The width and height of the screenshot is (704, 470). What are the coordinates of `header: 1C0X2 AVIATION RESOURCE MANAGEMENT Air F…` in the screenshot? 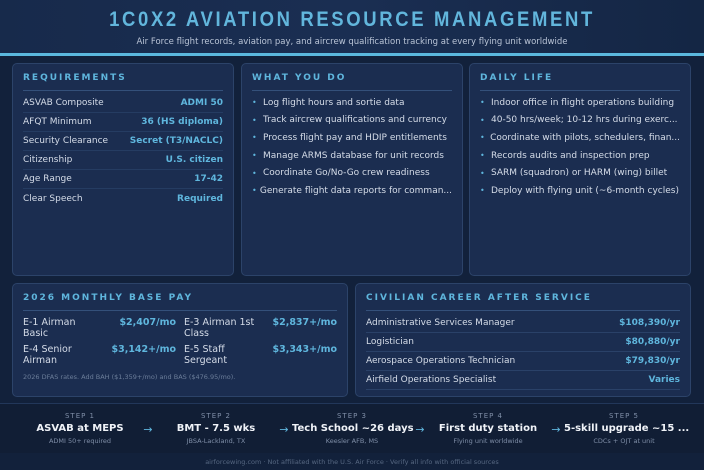 It's located at (352, 26).